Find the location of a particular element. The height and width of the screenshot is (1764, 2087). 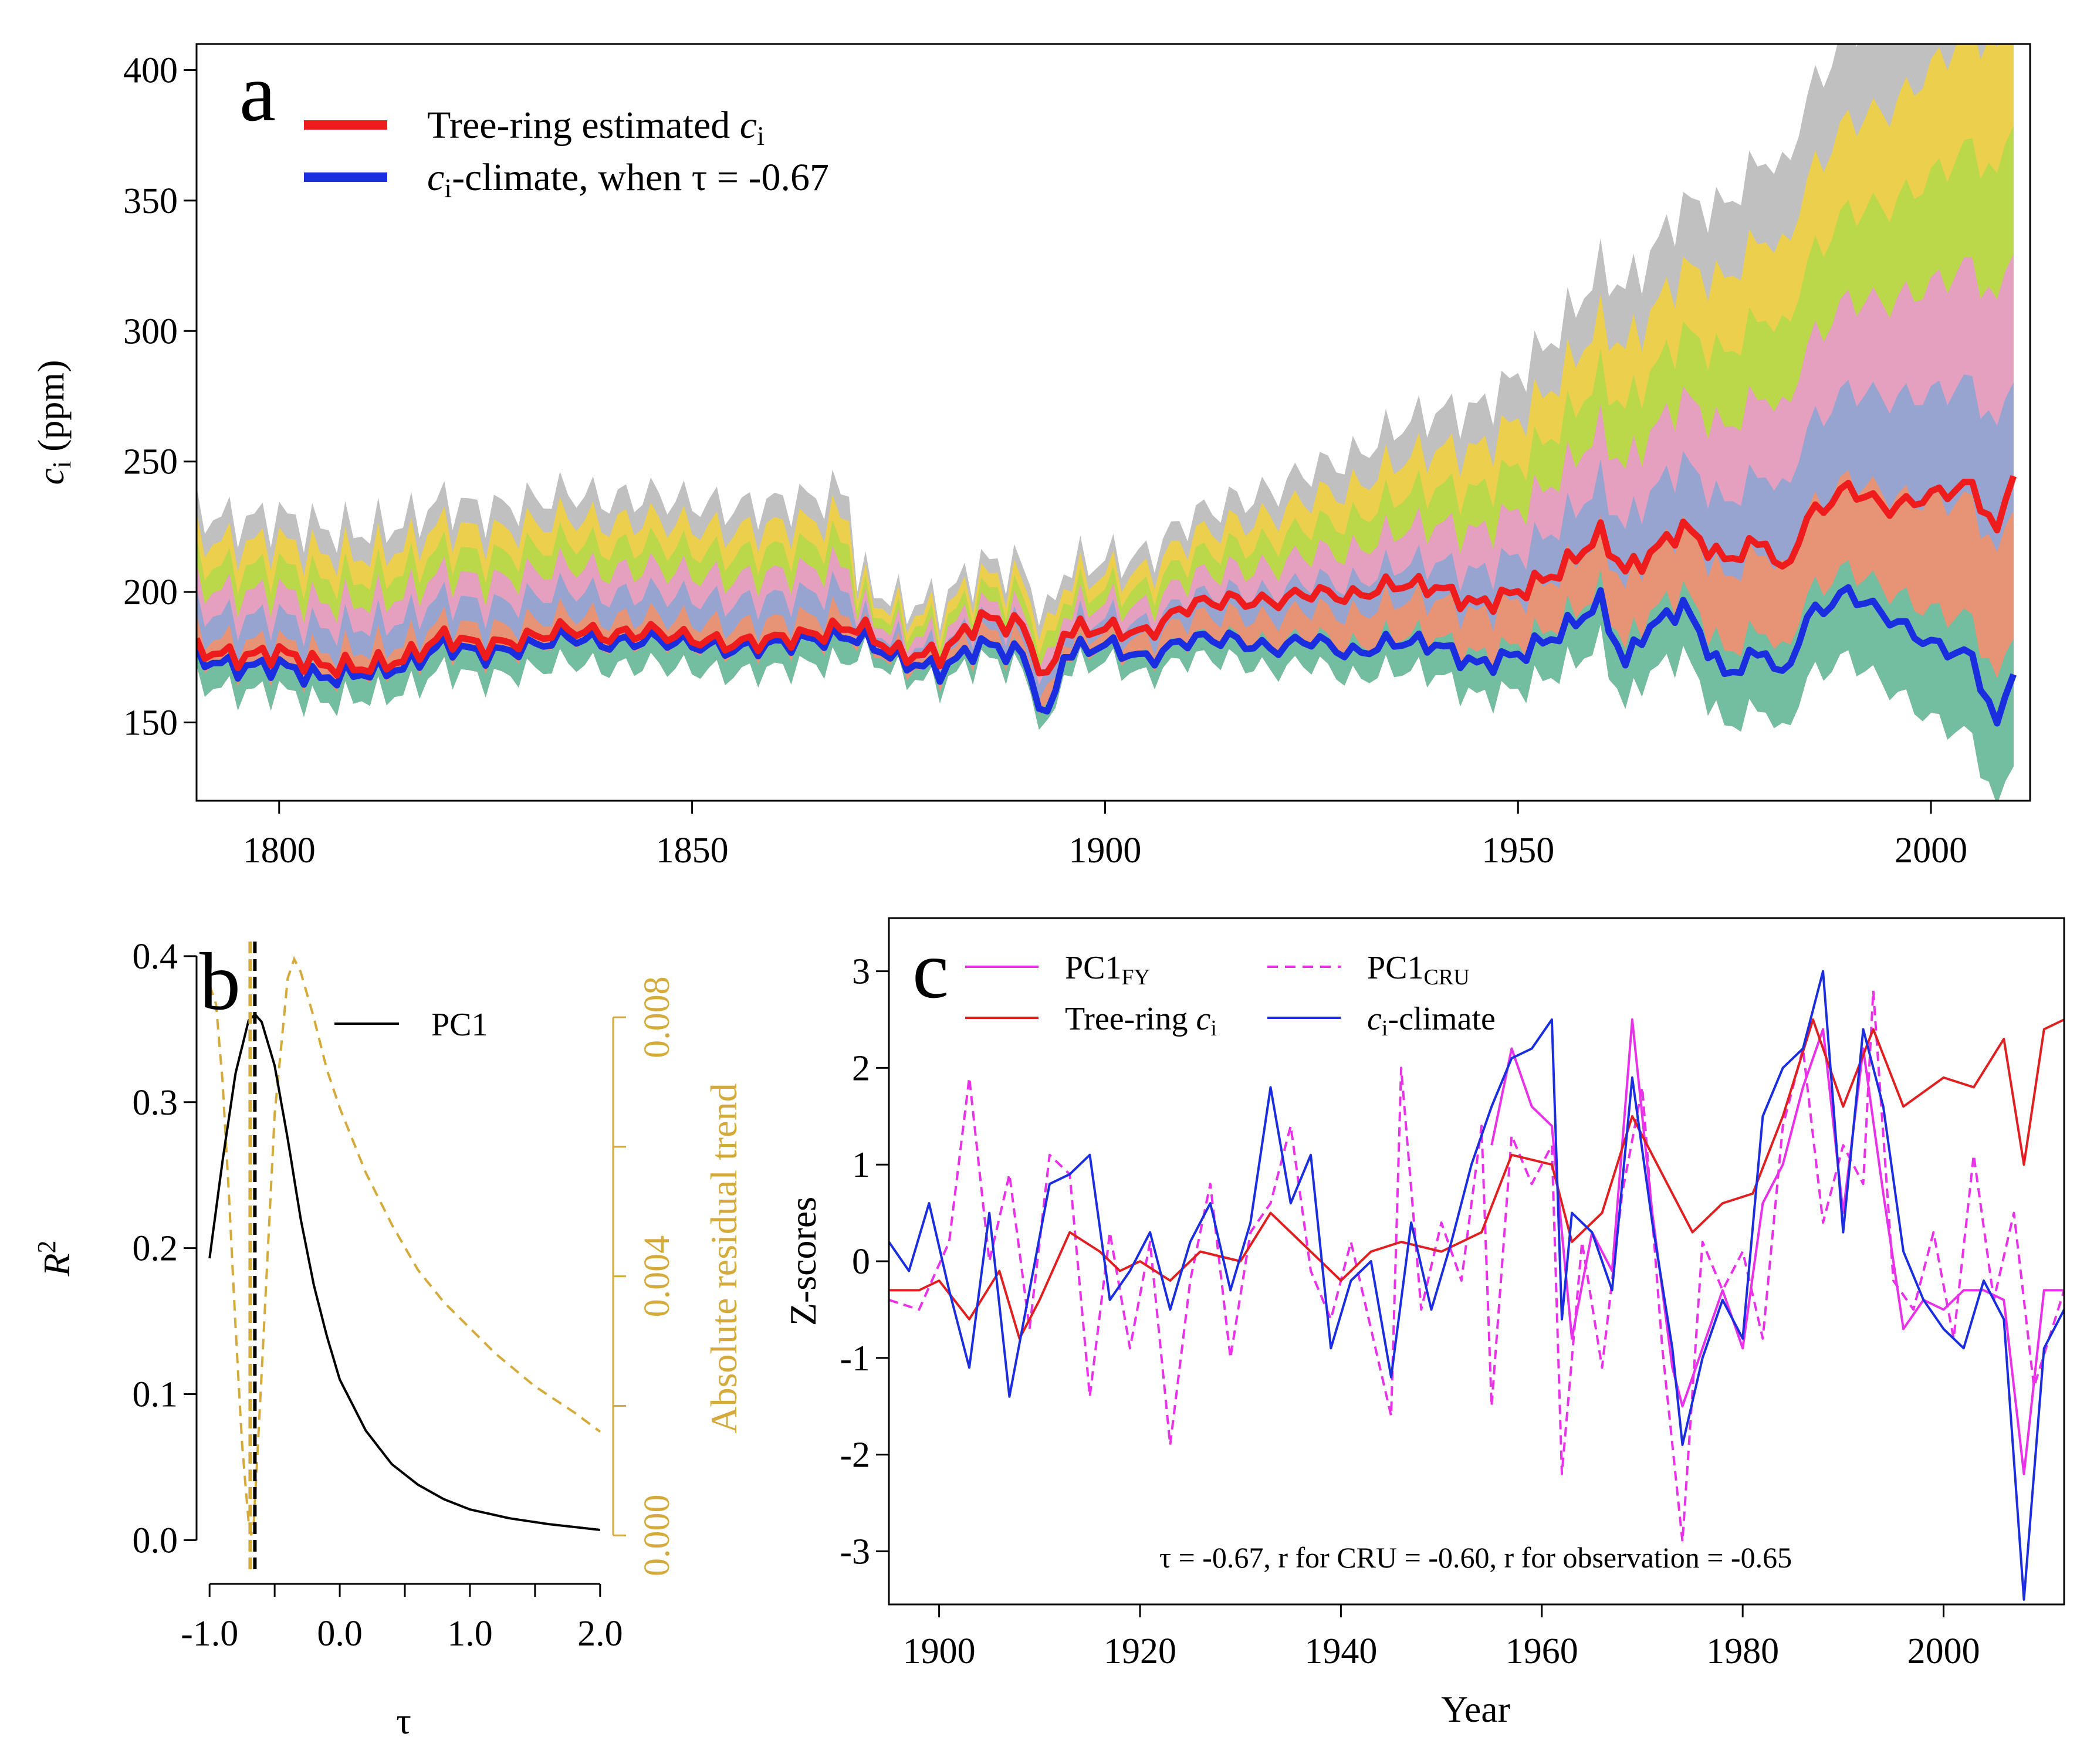

y-tick-label: 400 is located at coordinates (150, 70).